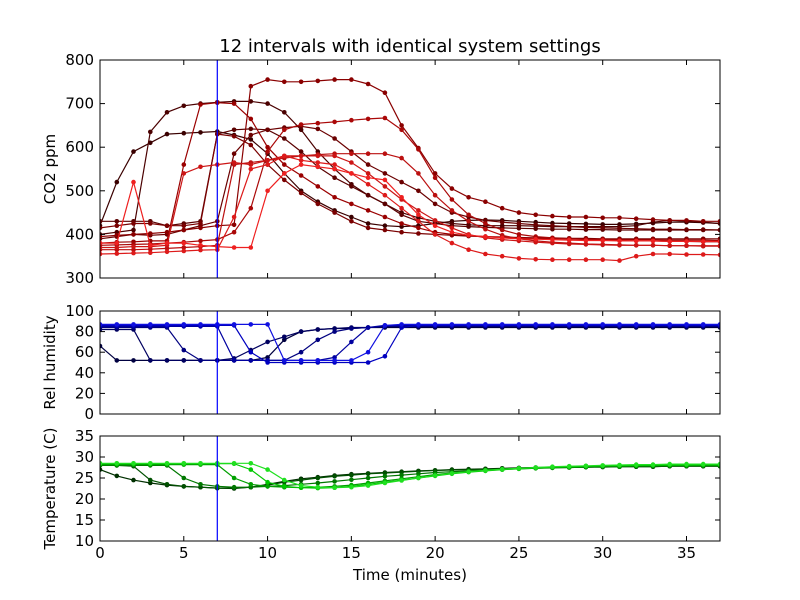 Image resolution: width=800 pixels, height=600 pixels. Describe the element at coordinates (101, 346) in the screenshot. I see `rh-series-1-point` at that location.